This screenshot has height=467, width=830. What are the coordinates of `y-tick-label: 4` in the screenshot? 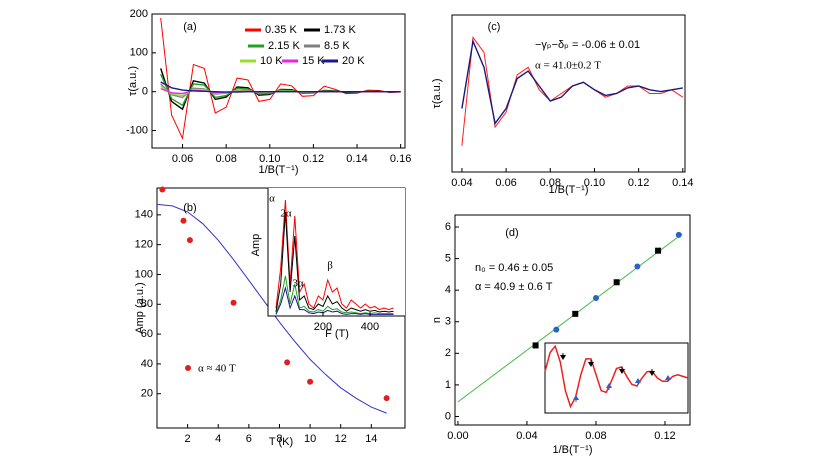 It's located at (448, 290).